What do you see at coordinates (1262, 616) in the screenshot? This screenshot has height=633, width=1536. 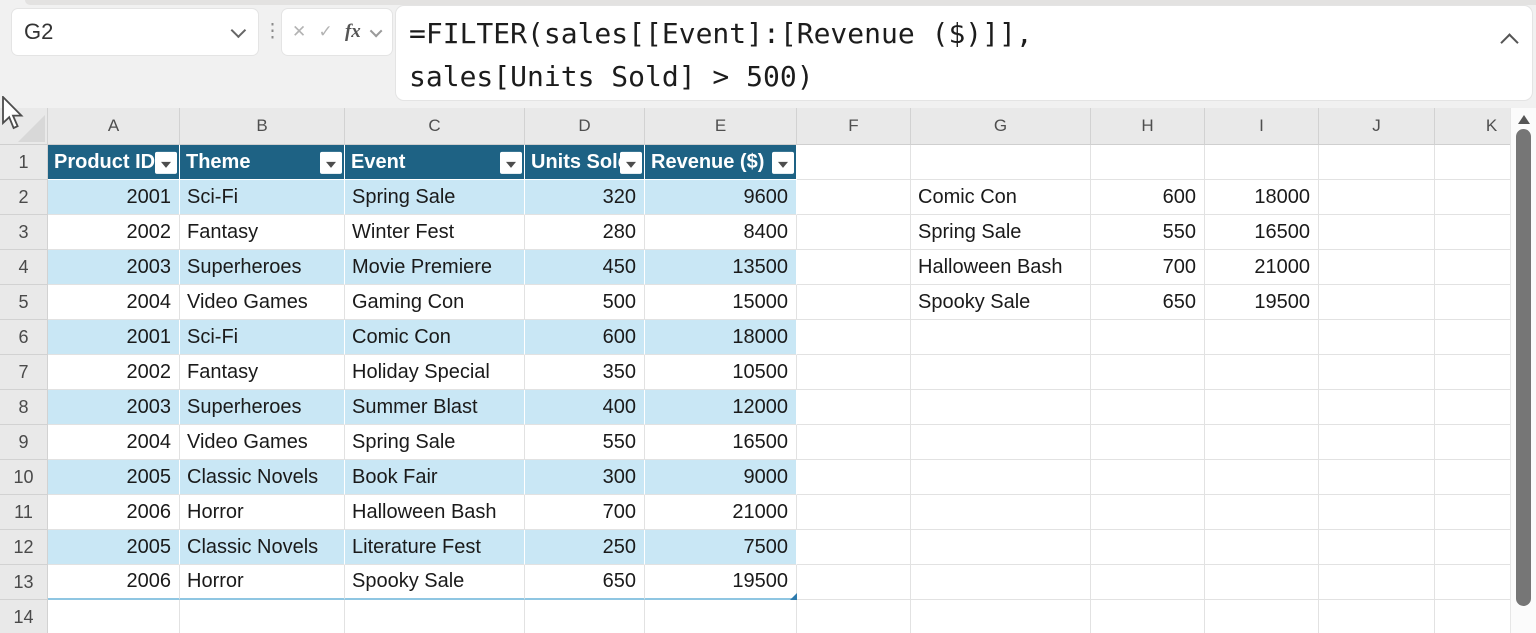 I see `cell-i14` at bounding box center [1262, 616].